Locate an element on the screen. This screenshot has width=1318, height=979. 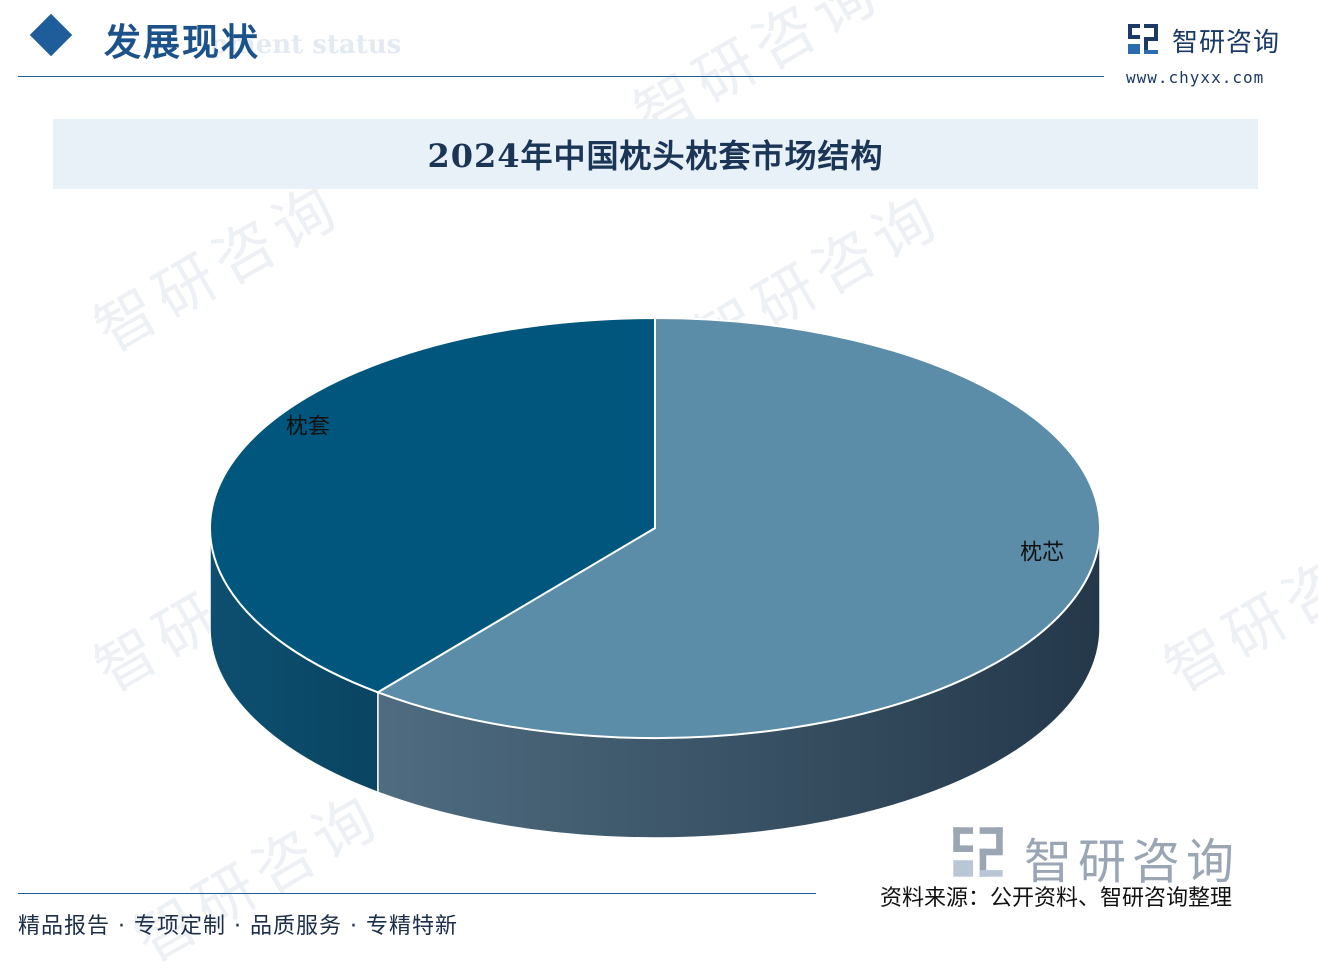
footer-brand: 智研咨询 is located at coordinates (1120, 856).